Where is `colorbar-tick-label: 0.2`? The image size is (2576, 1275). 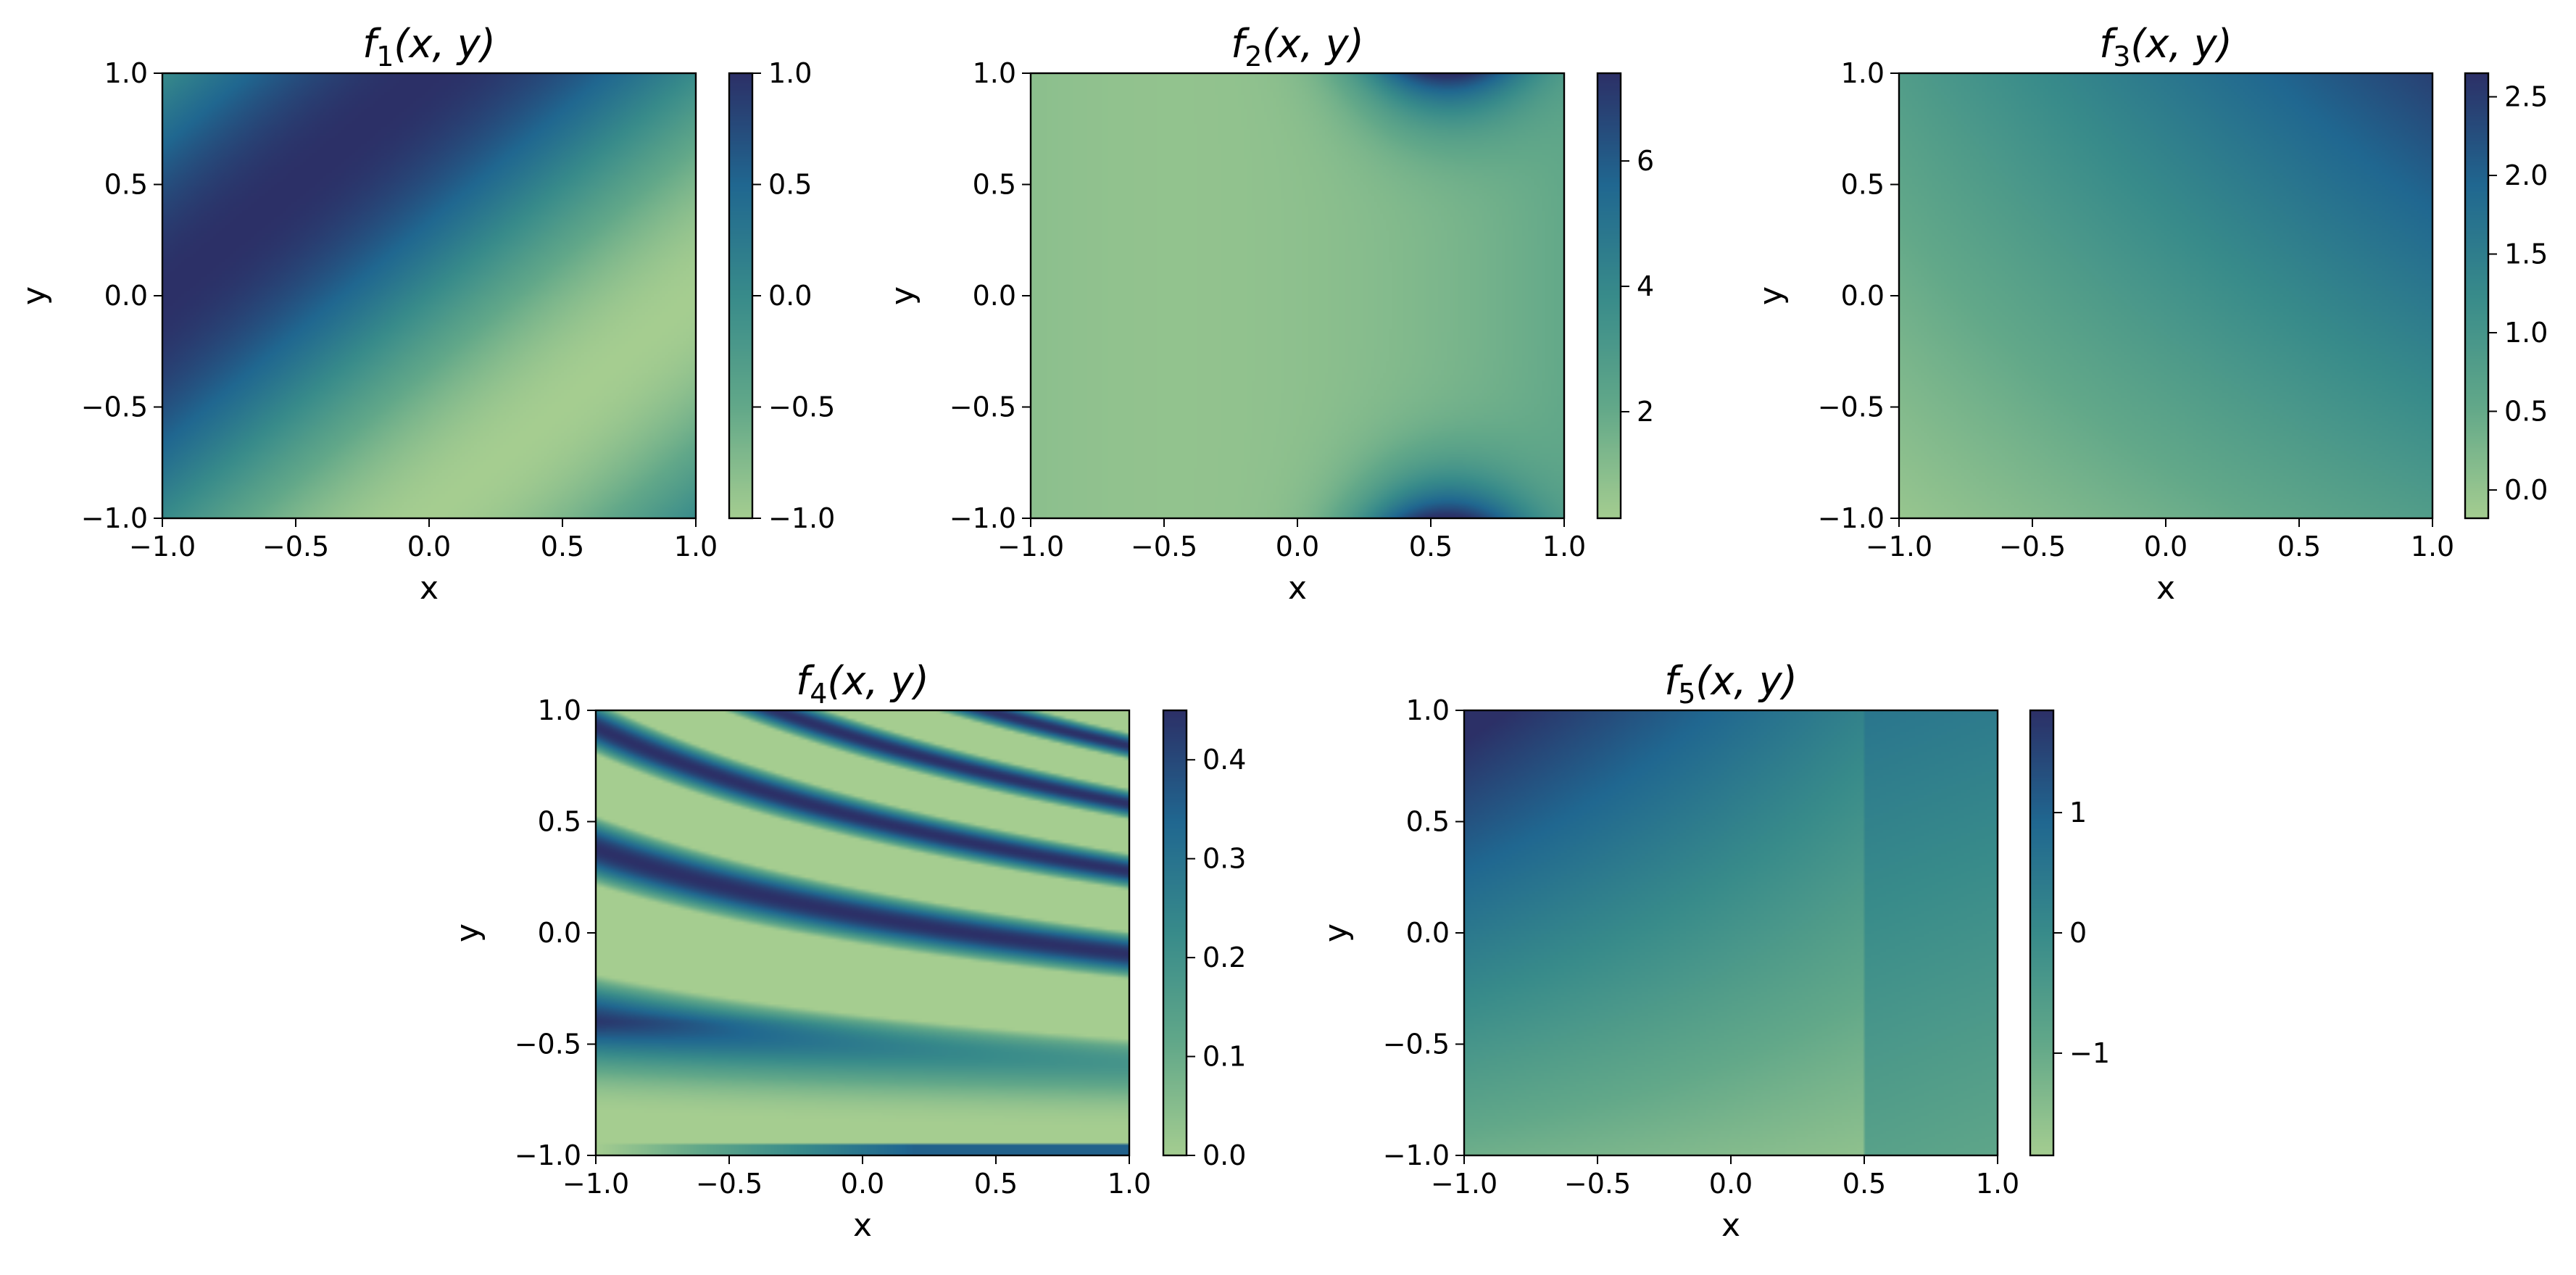 colorbar-tick-label: 0.2 is located at coordinates (1224, 957).